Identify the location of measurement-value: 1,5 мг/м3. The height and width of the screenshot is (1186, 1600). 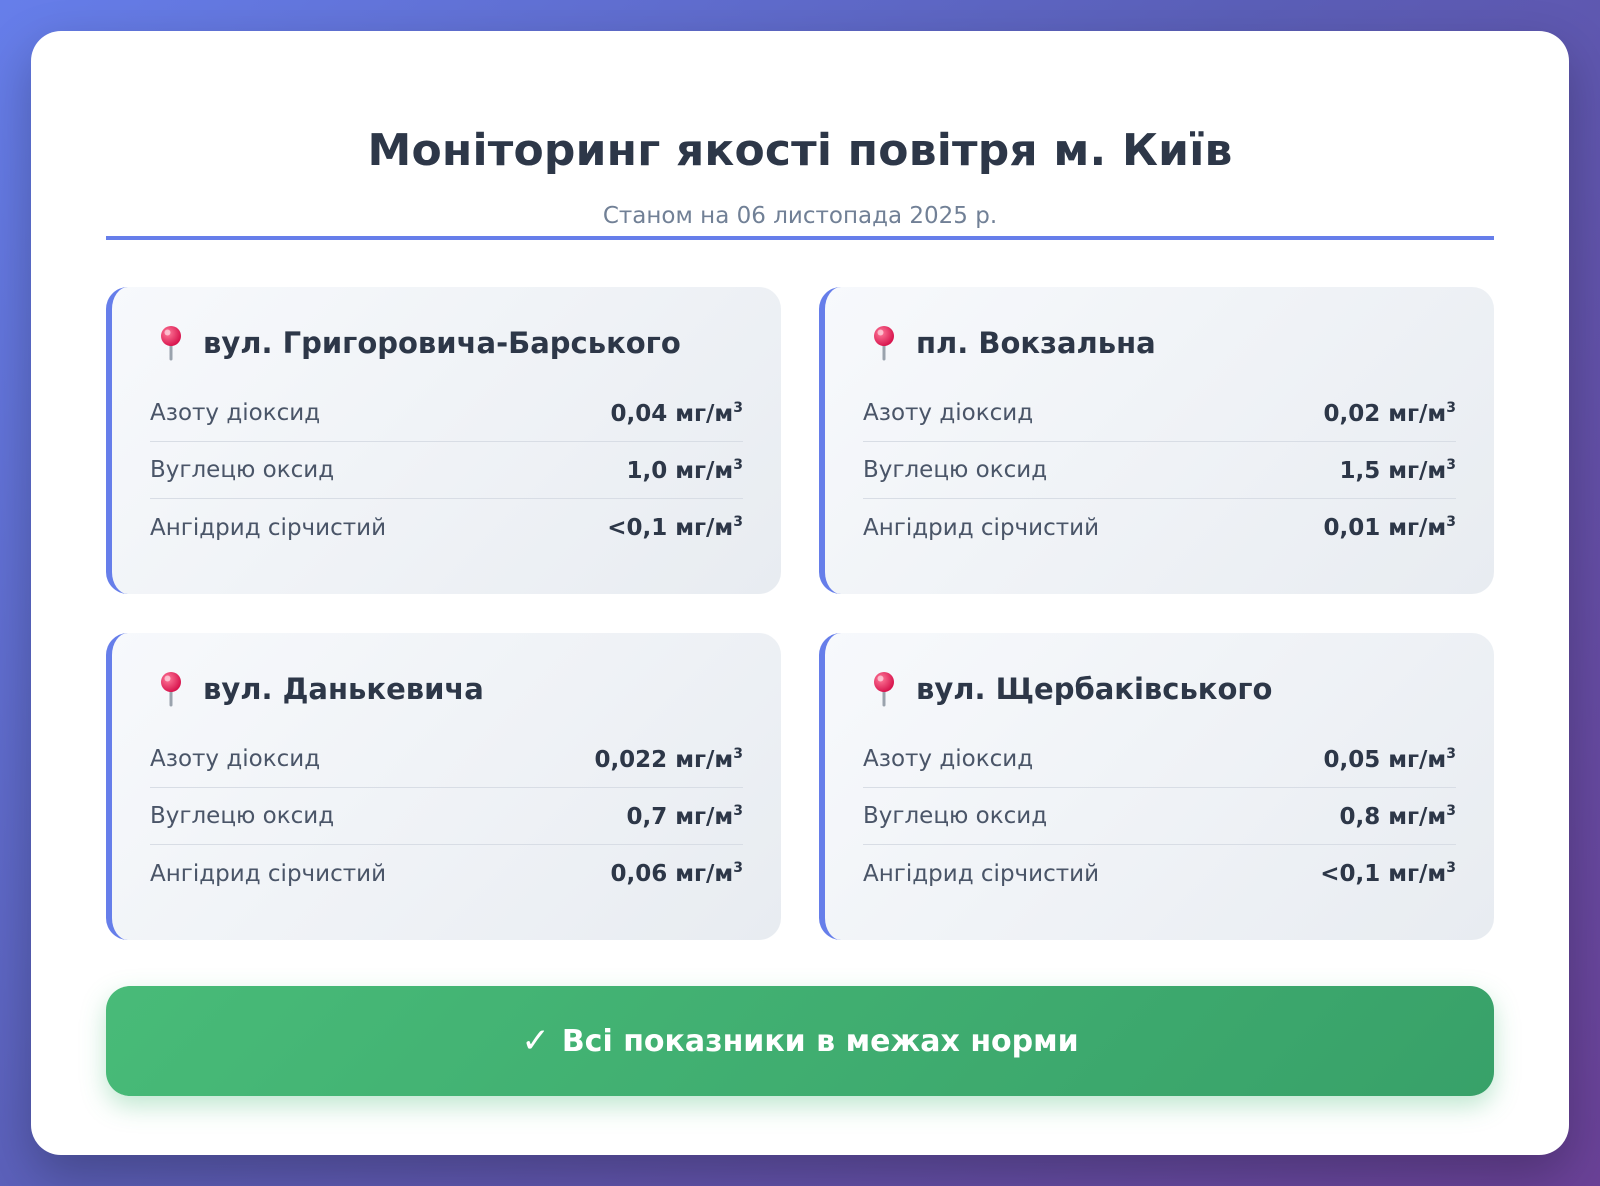
(1397, 470).